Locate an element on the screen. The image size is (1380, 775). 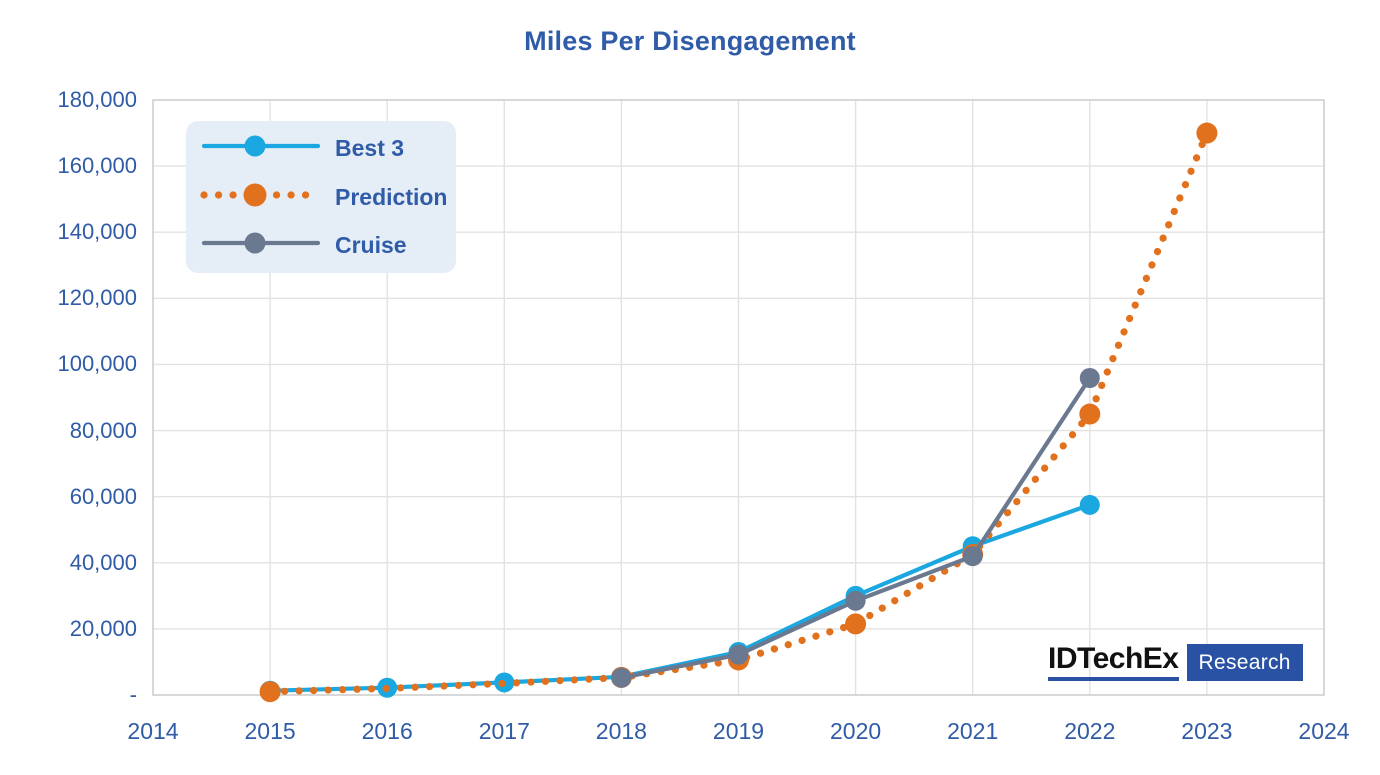
x-tick-label: 2024 is located at coordinates (1324, 731).